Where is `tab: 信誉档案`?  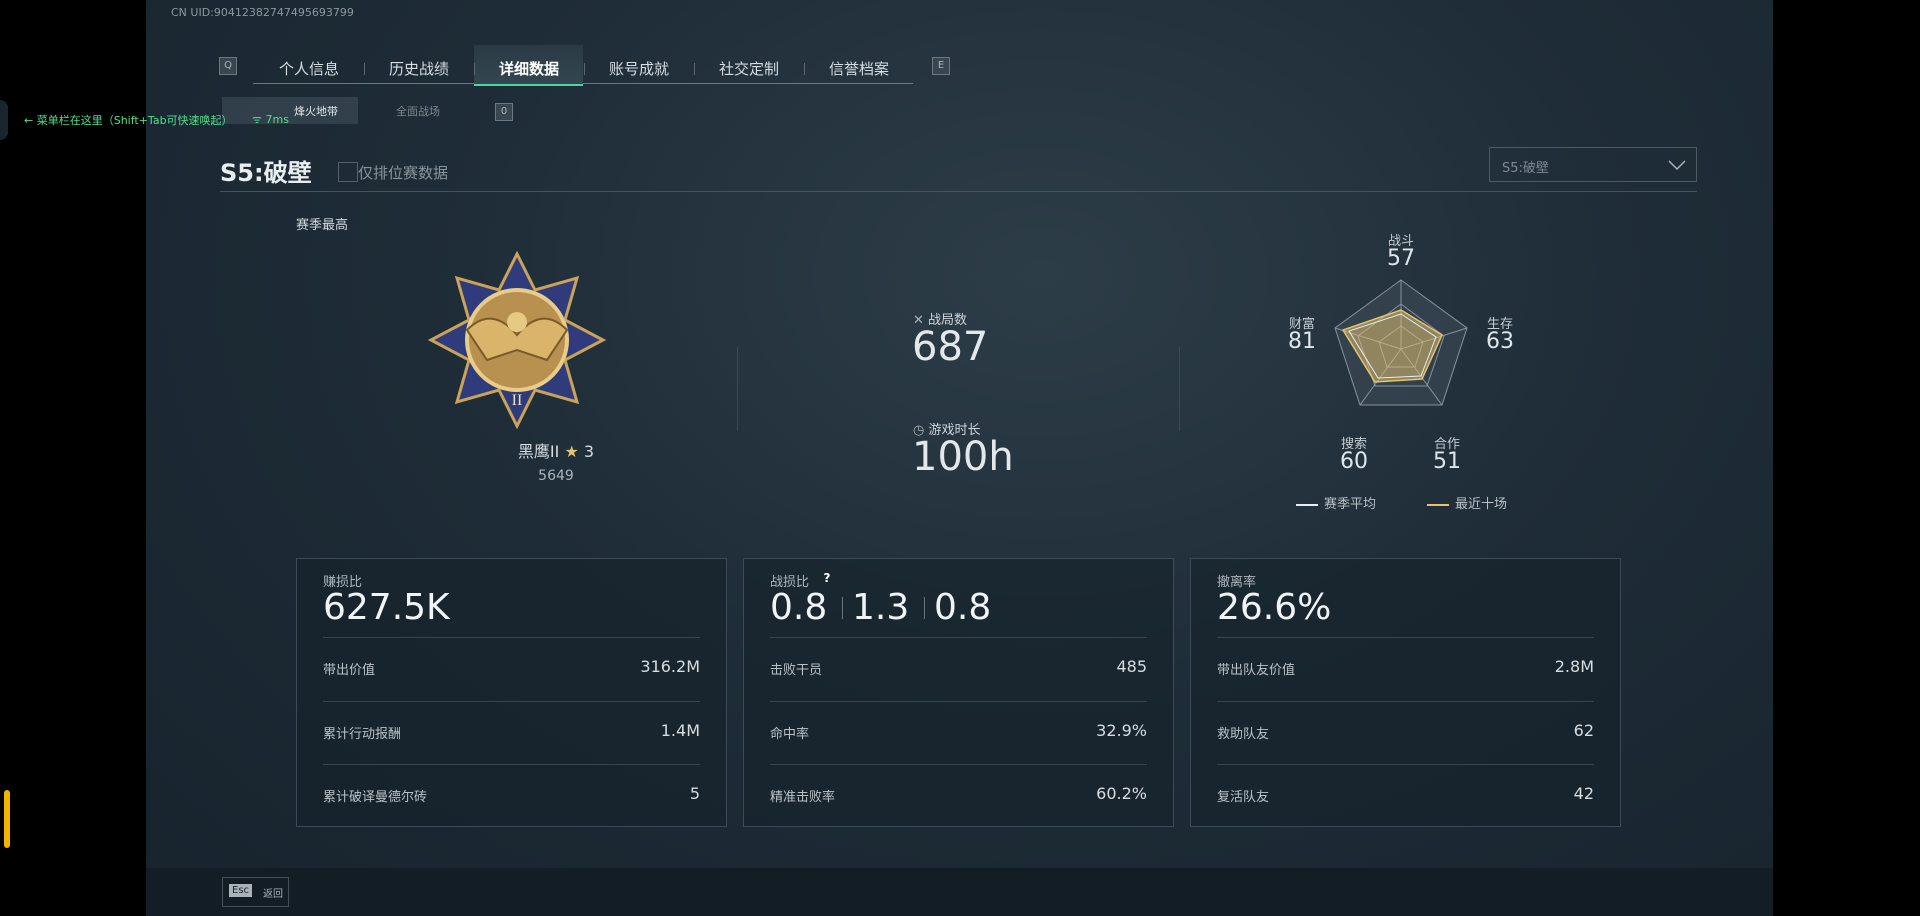
tab: 信誉档案 is located at coordinates (859, 69).